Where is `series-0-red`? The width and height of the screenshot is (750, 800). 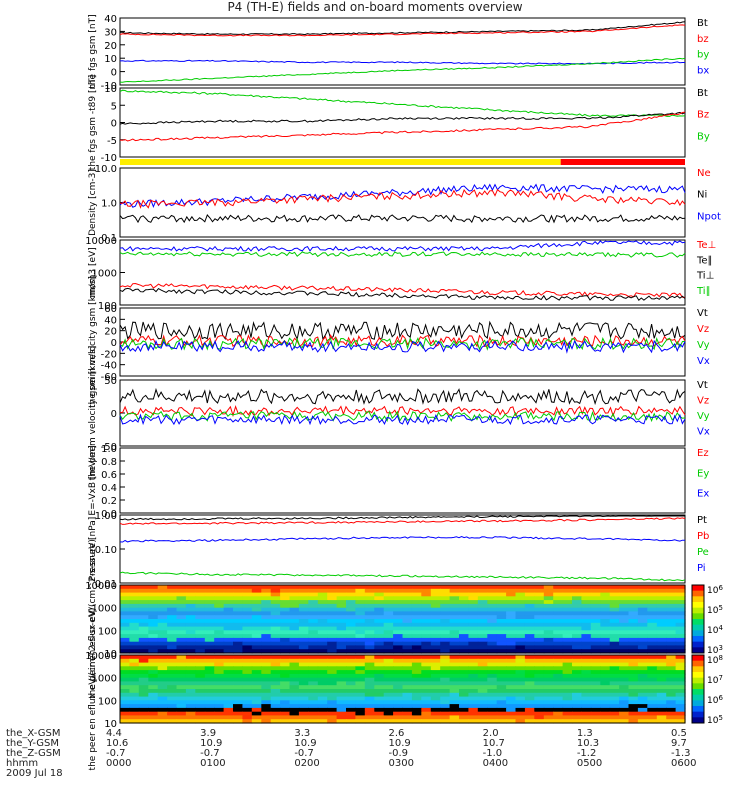
series-0-red is located at coordinates (402, 30).